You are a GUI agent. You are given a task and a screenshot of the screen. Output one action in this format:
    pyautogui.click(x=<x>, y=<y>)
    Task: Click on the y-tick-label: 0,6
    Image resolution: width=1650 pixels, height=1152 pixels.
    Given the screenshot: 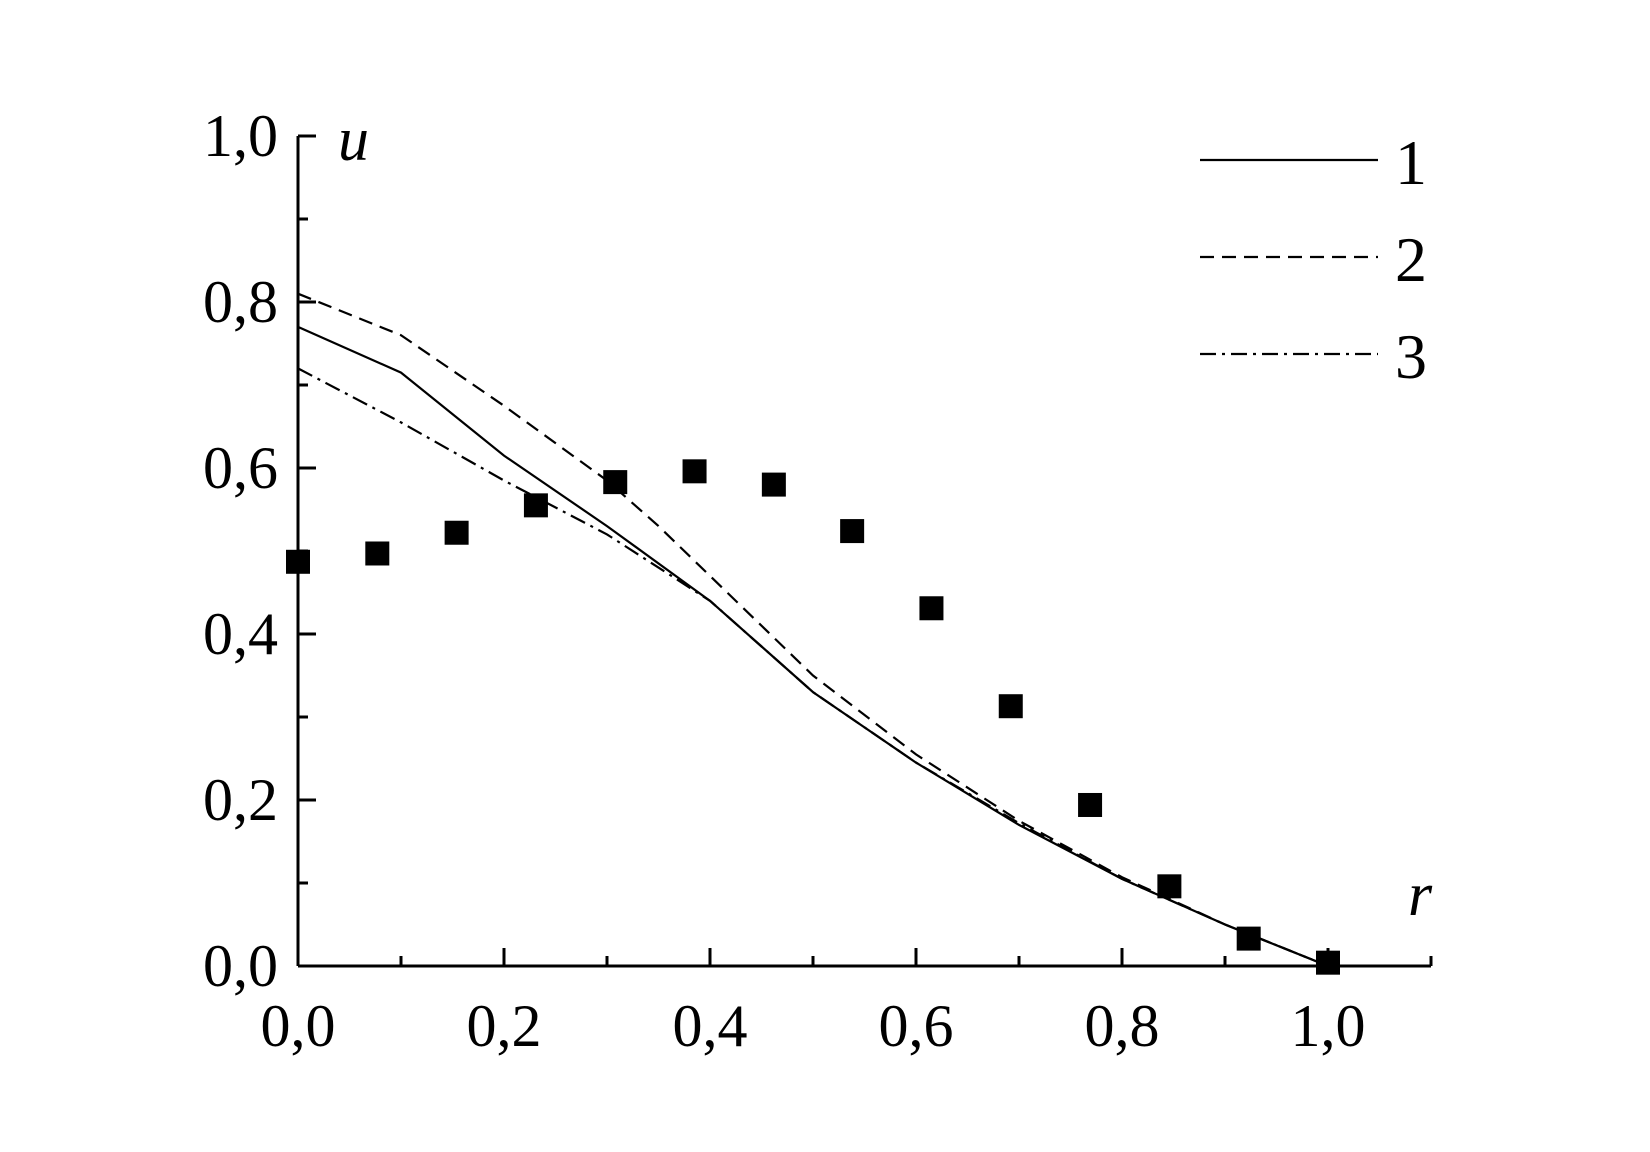 What is the action you would take?
    pyautogui.click(x=240, y=468)
    